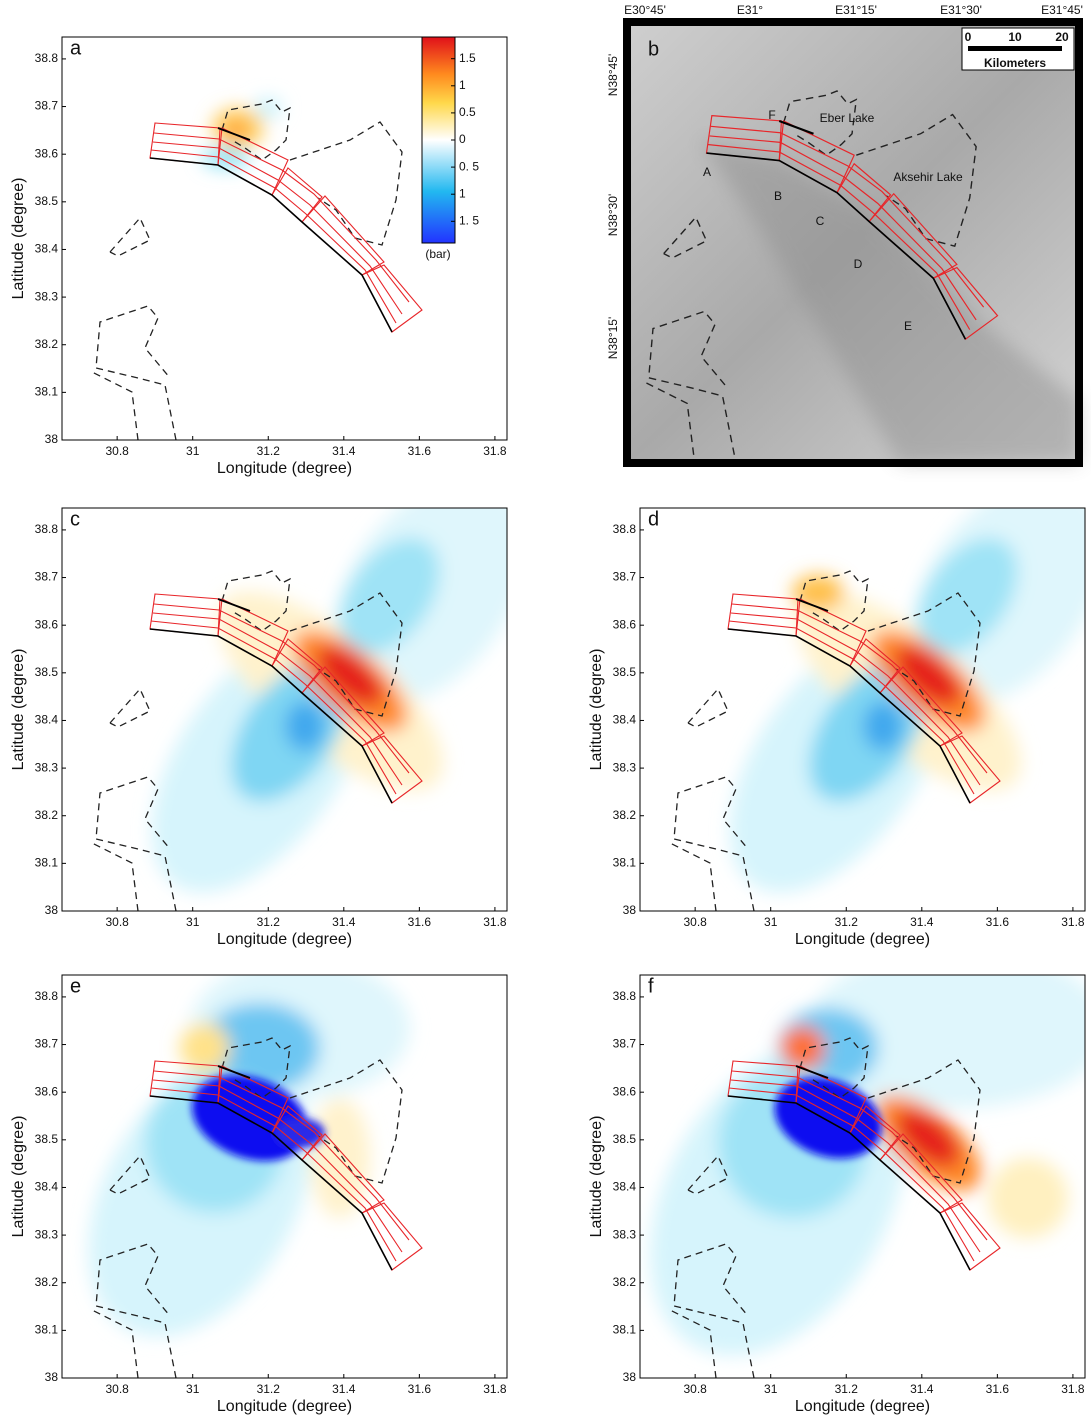  What do you see at coordinates (75, 986) in the screenshot?
I see `panel-label: e` at bounding box center [75, 986].